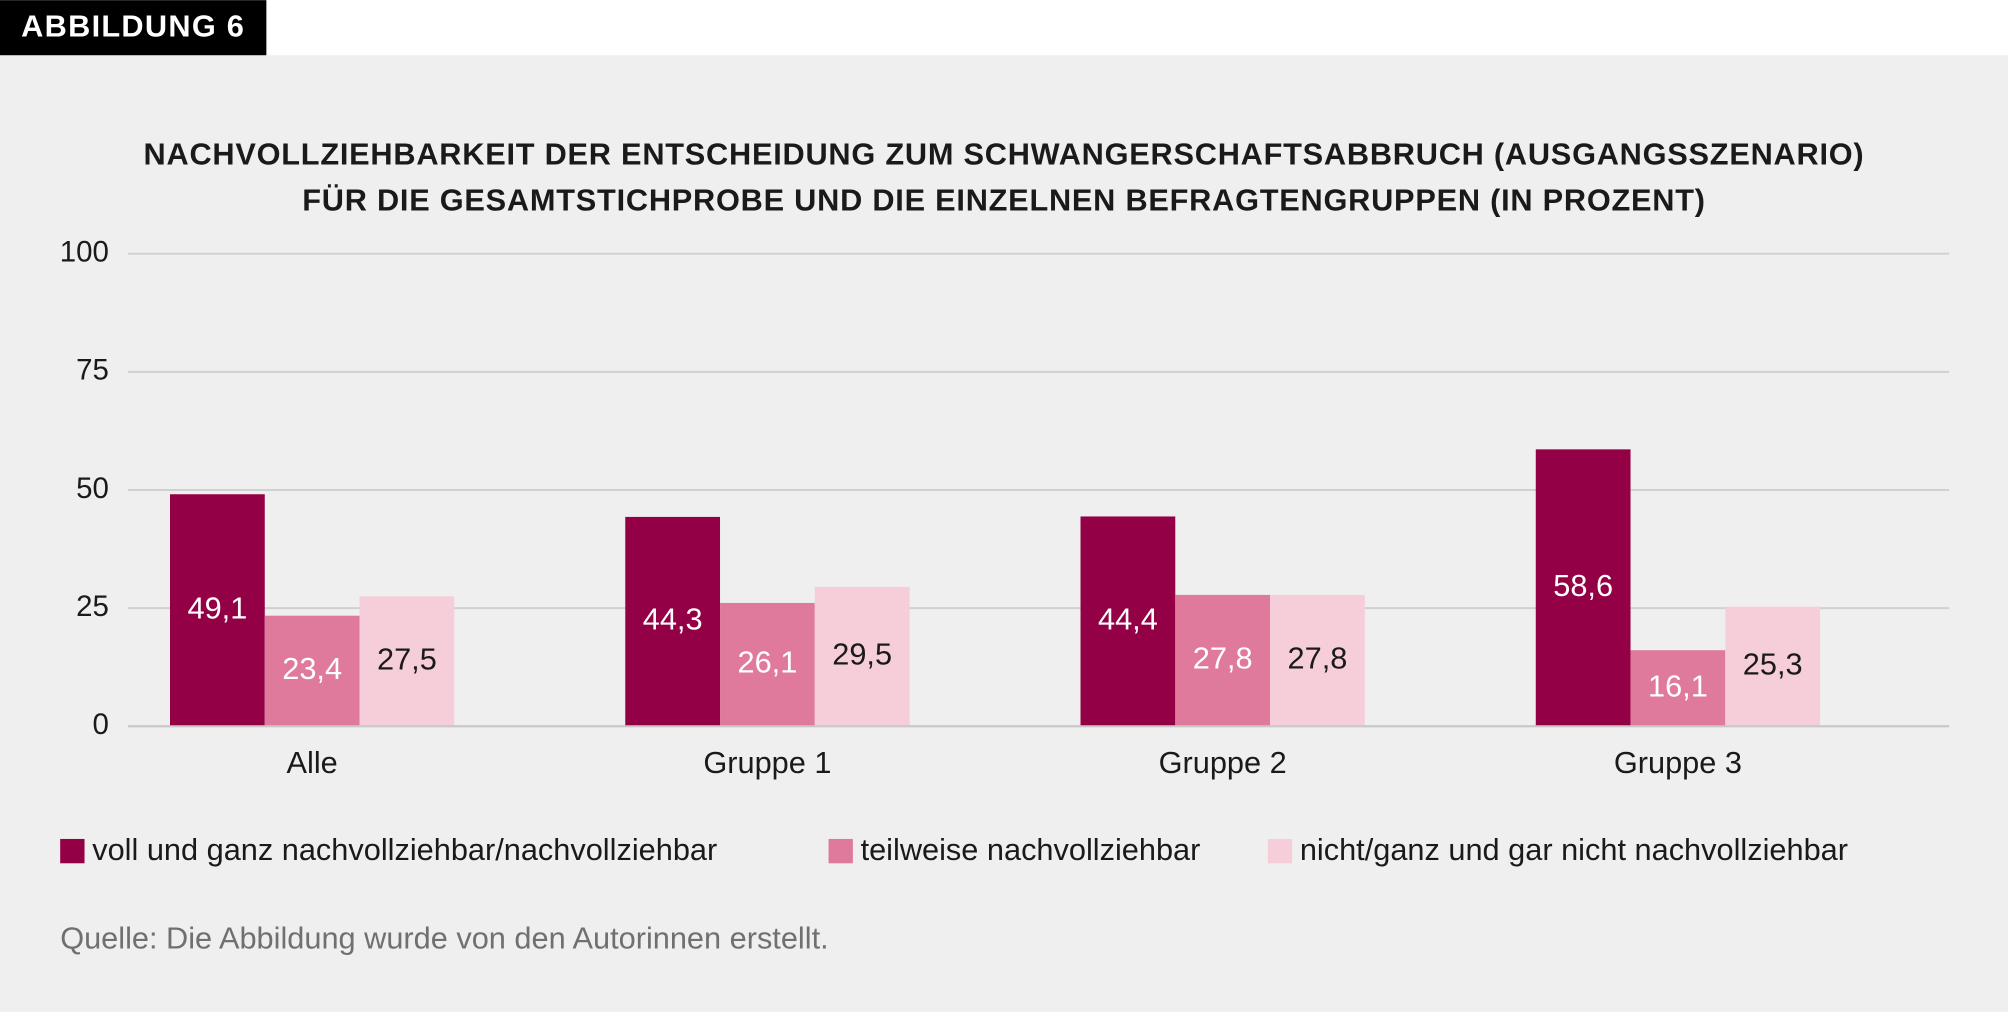 Image resolution: width=2008 pixels, height=1012 pixels. I want to click on y-tick-label: 100, so click(84, 252).